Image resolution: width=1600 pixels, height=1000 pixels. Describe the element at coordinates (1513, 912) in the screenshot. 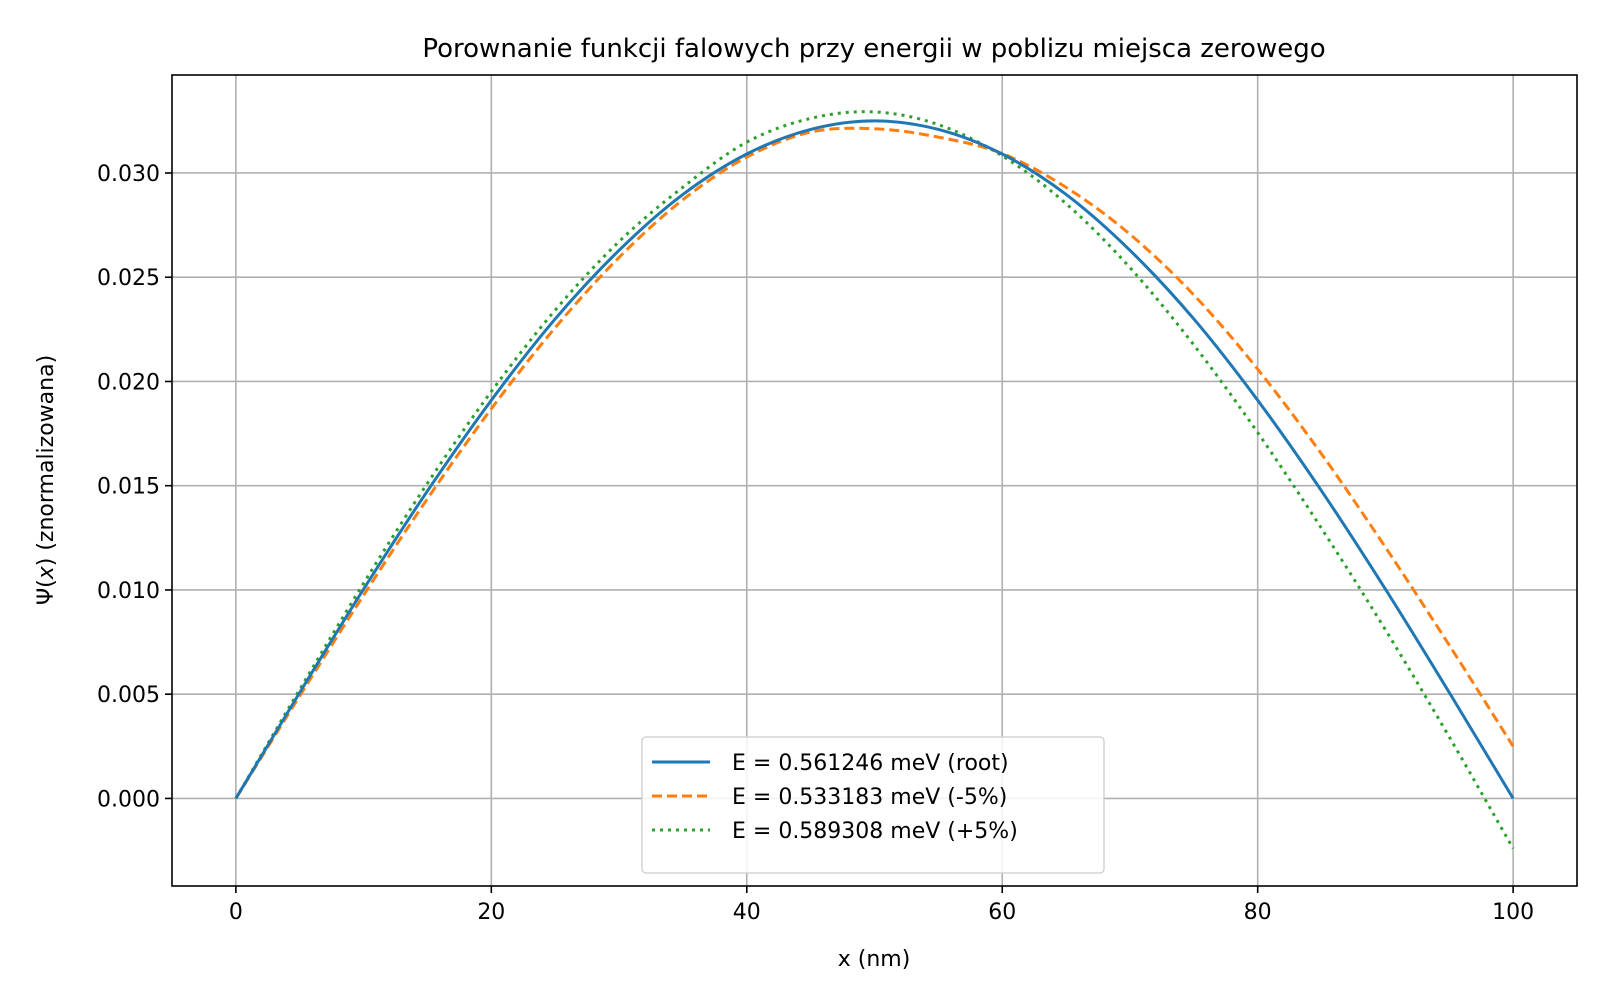

I see `x-tick-label: 100` at that location.